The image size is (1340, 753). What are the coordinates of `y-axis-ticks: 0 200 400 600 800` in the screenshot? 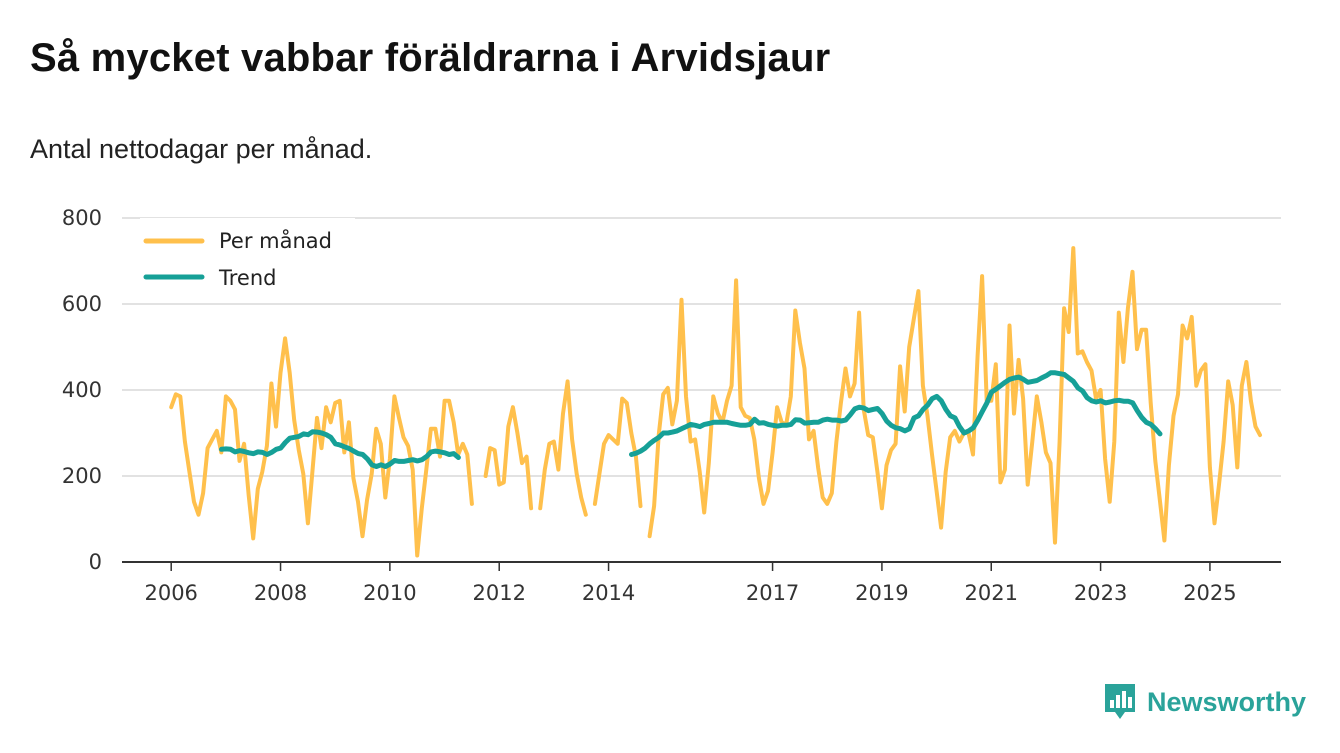 It's located at (82, 390).